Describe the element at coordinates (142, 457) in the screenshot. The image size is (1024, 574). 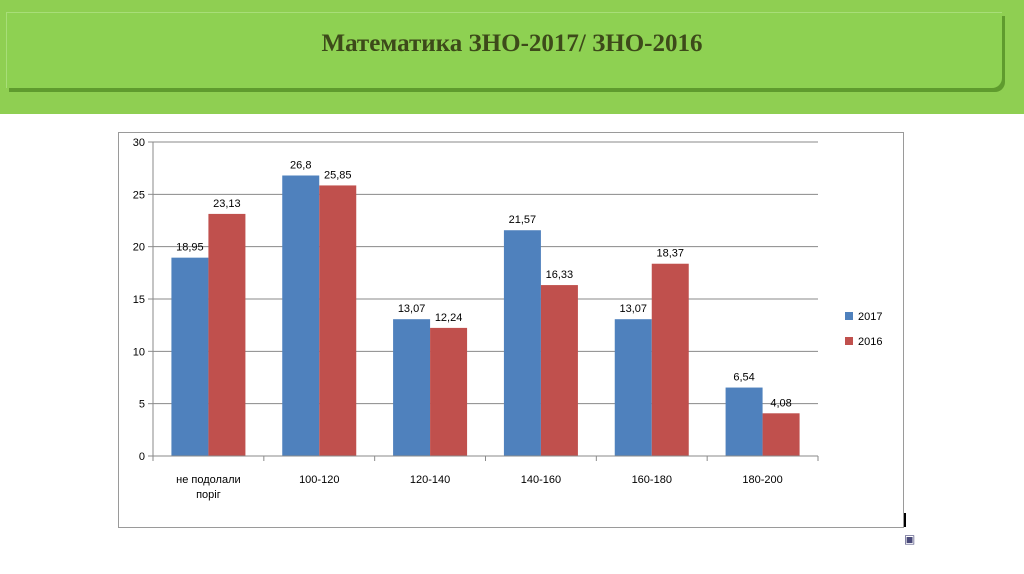
I see `y-tick-label: 0` at that location.